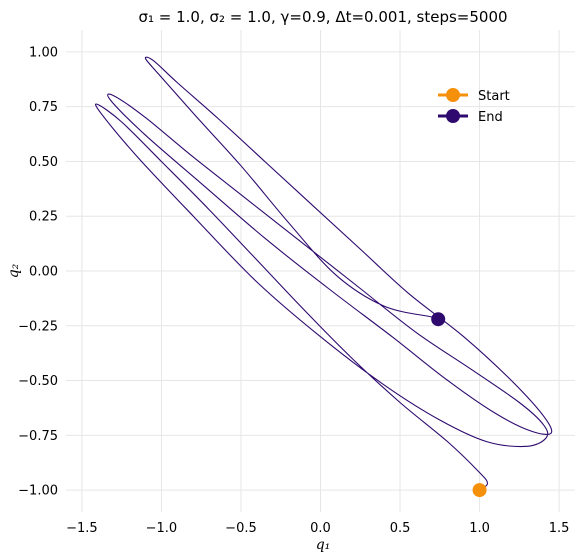 Image resolution: width=581 pixels, height=560 pixels. I want to click on legend-label-start: Start, so click(494, 96).